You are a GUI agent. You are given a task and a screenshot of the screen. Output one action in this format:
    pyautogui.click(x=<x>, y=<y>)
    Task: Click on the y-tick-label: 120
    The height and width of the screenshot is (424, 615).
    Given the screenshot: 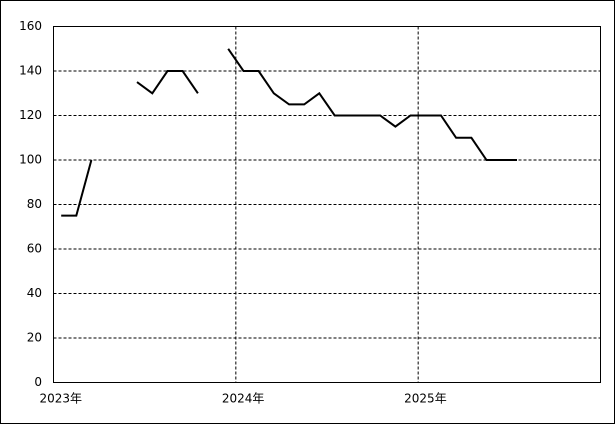 What is the action you would take?
    pyautogui.click(x=30, y=115)
    